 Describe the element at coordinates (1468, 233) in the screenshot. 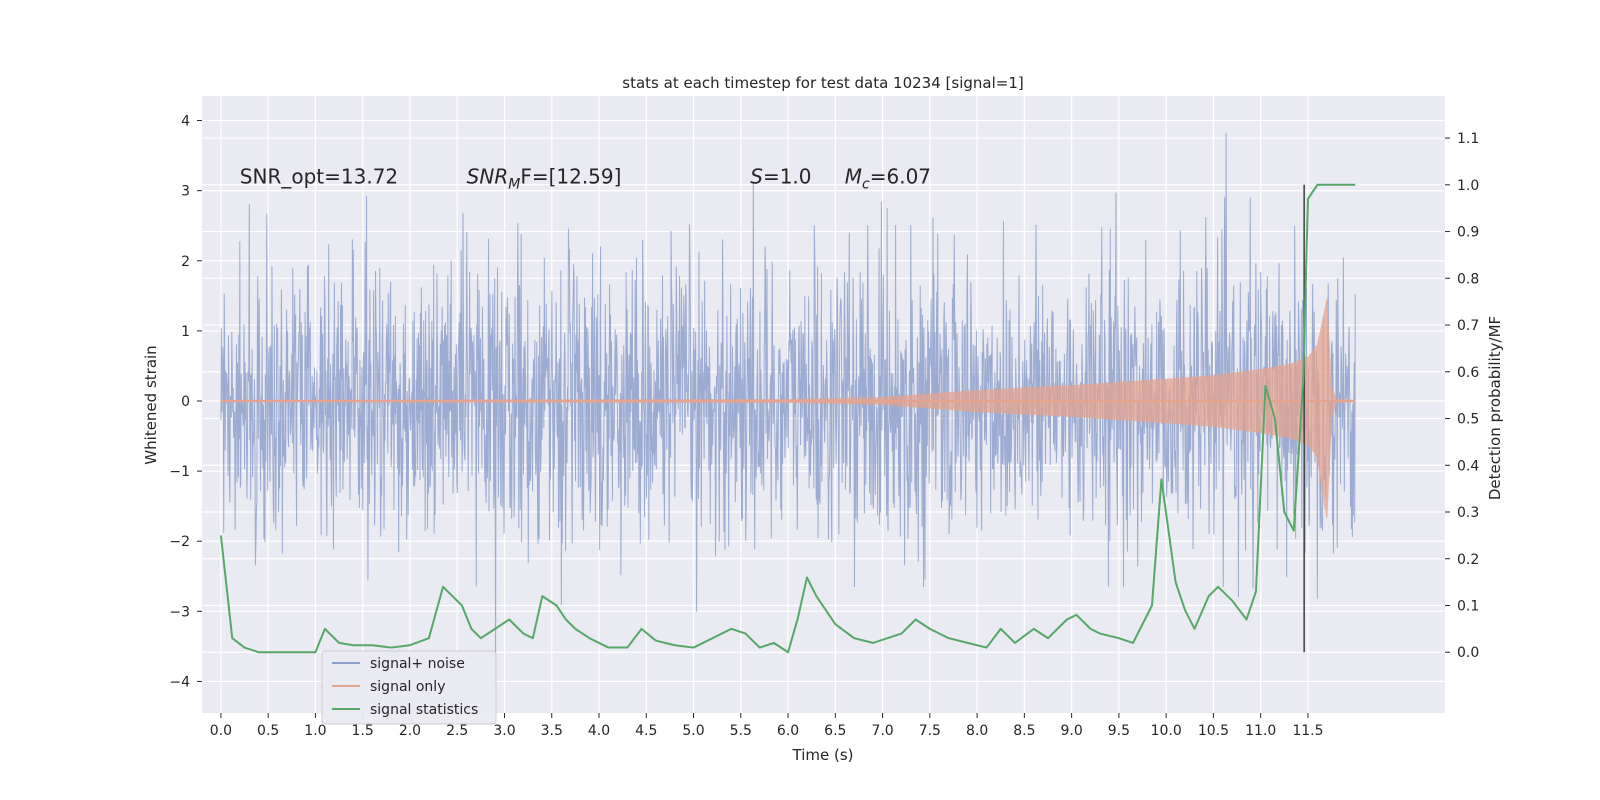

I see `y2-tick-label-9: 0.9` at that location.